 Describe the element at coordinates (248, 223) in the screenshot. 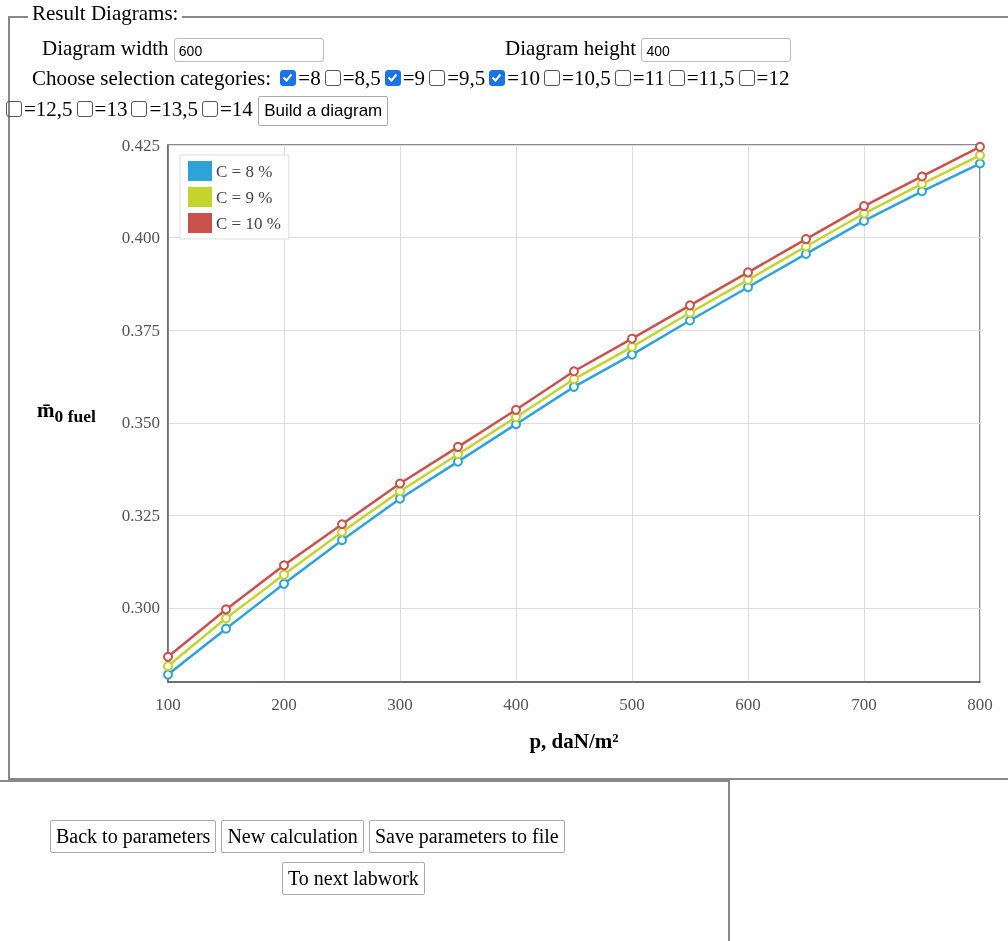

I see `legend-label: C = 10 %` at that location.